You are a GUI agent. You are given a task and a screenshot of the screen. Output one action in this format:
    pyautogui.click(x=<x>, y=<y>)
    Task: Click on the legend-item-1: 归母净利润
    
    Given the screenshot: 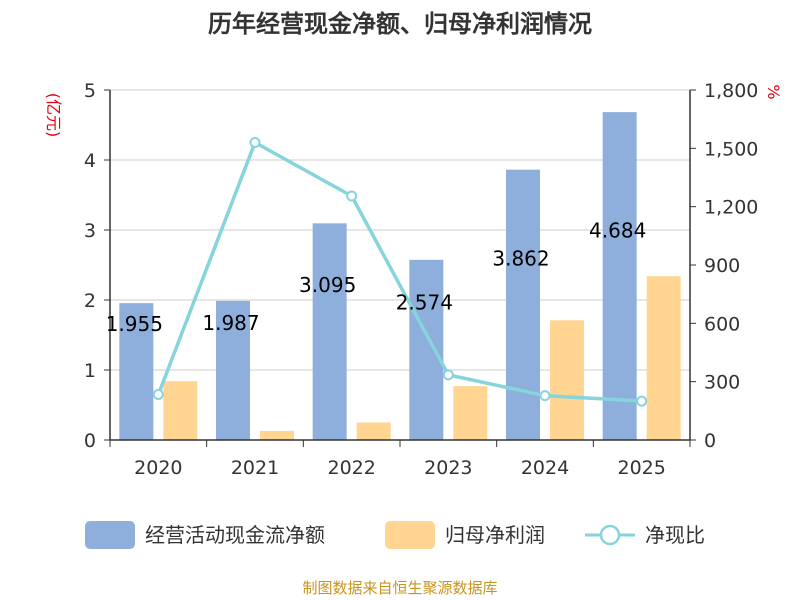 What is the action you would take?
    pyautogui.click(x=465, y=535)
    